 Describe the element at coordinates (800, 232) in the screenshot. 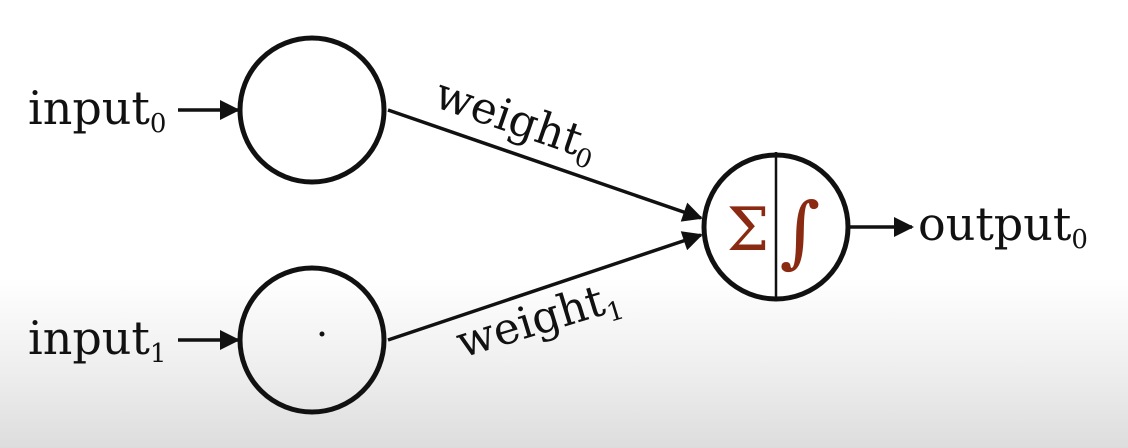

I see `integral-activation-icon: ∫` at that location.